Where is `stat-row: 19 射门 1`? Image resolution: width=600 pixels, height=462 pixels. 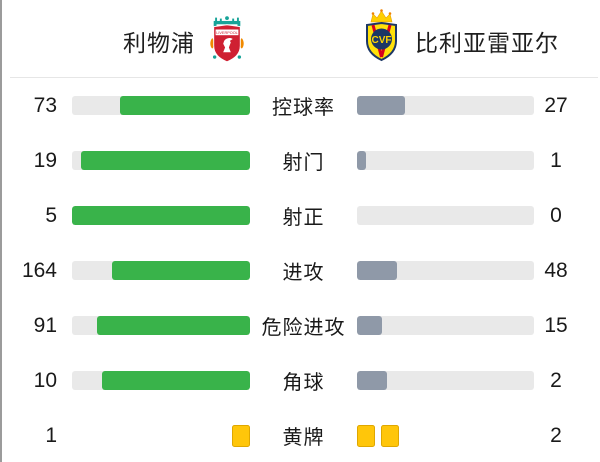 stat-row: 19 射门 1 is located at coordinates (301, 160).